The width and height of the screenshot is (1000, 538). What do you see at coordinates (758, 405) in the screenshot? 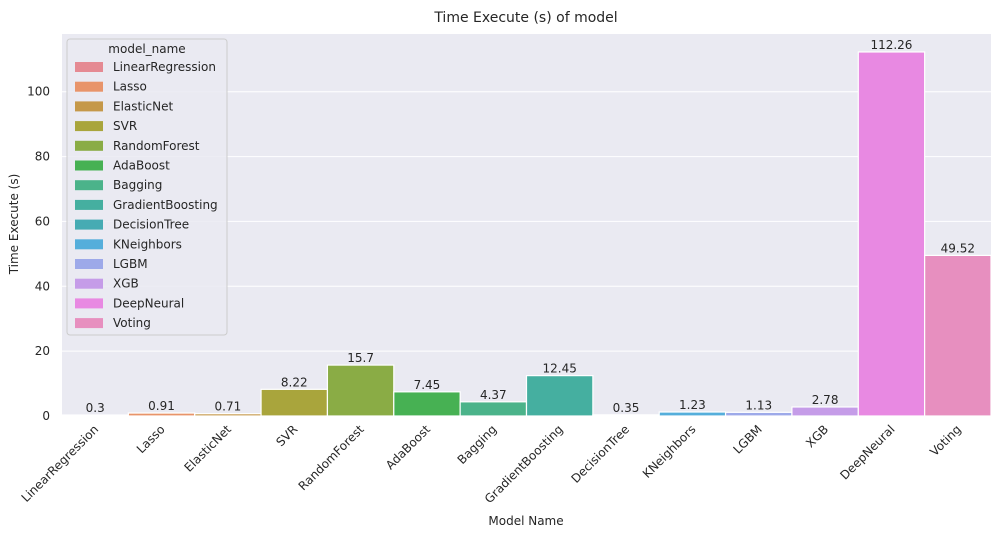
I see `bar-value-label: 1.13` at bounding box center [758, 405].